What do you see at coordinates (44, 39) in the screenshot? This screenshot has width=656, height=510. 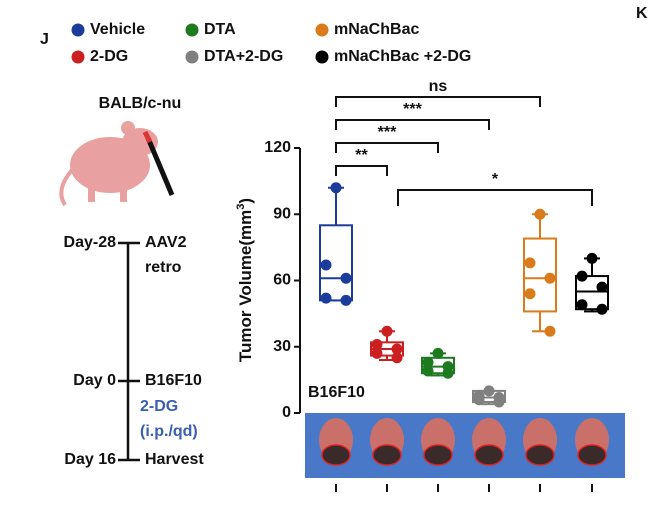 I see `panel-label: J` at bounding box center [44, 39].